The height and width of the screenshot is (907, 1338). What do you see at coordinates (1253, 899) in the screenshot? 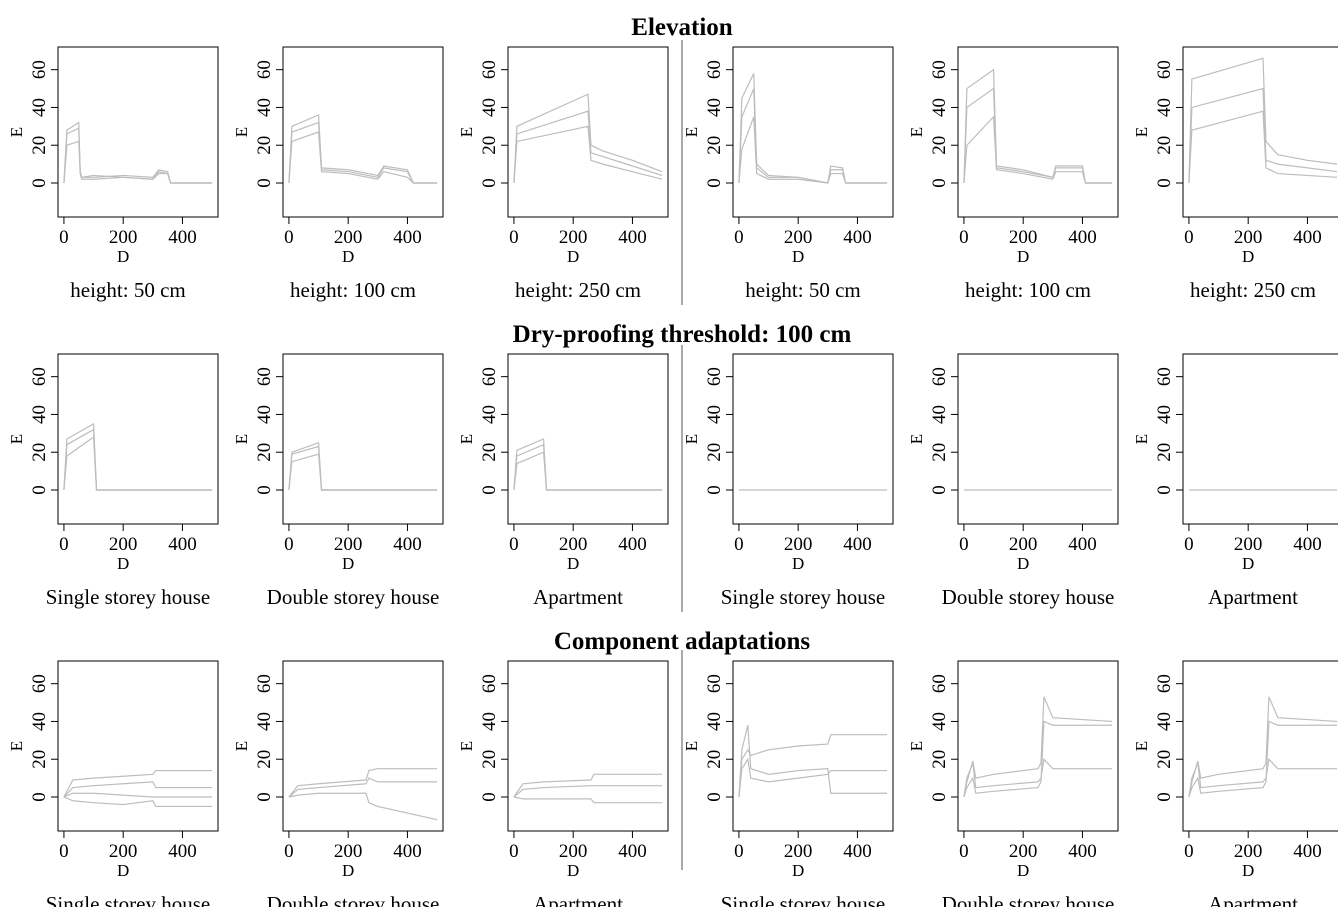
I see `panel-caption: Apartment` at bounding box center [1253, 899].